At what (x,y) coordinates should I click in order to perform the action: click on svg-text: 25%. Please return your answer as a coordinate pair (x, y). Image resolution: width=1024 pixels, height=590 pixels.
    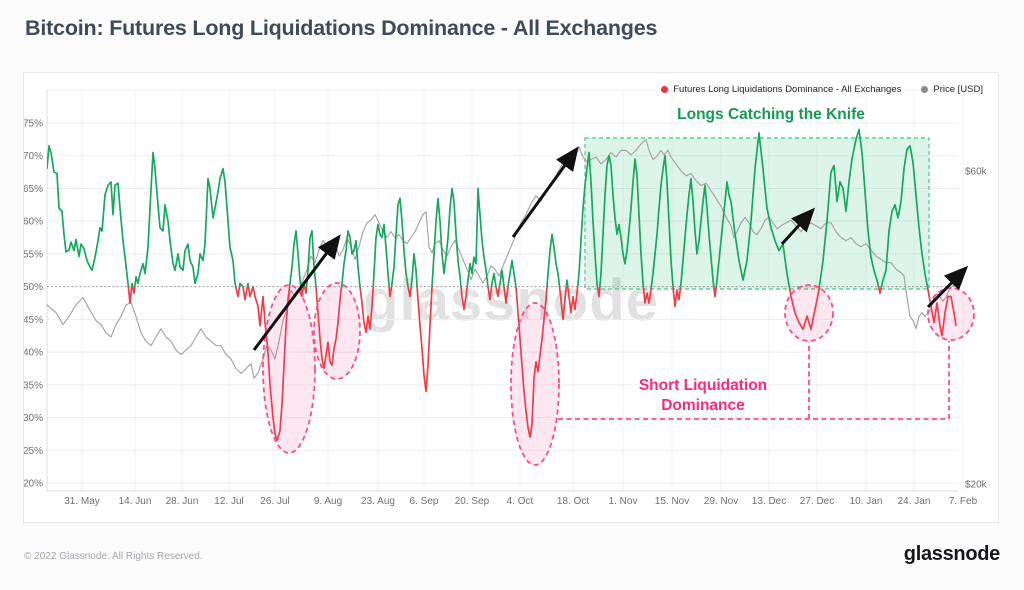
    Looking at the image, I should click on (33, 451).